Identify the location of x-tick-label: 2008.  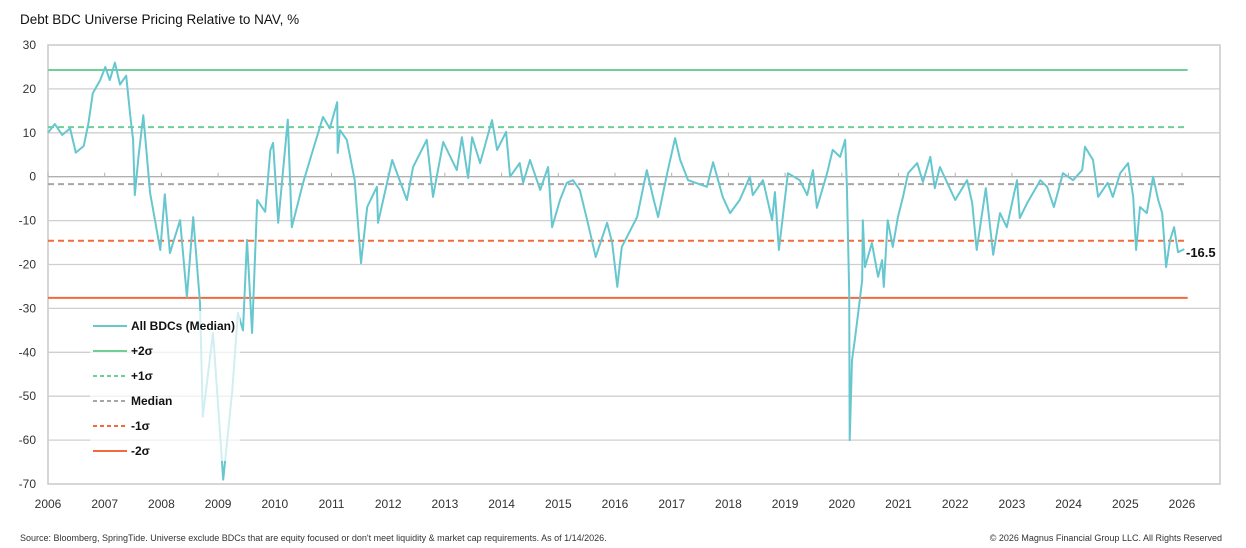
(161, 504).